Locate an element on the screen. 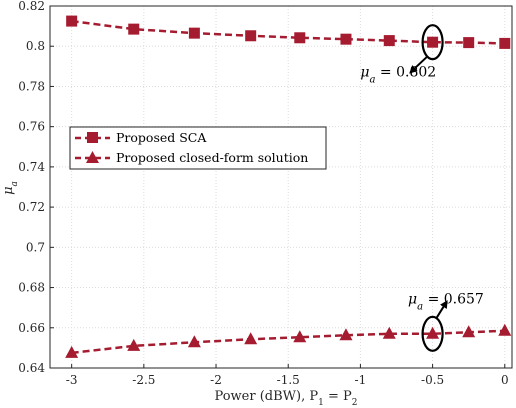 The height and width of the screenshot is (408, 516). x-tick-label: 0 is located at coordinates (505, 380).